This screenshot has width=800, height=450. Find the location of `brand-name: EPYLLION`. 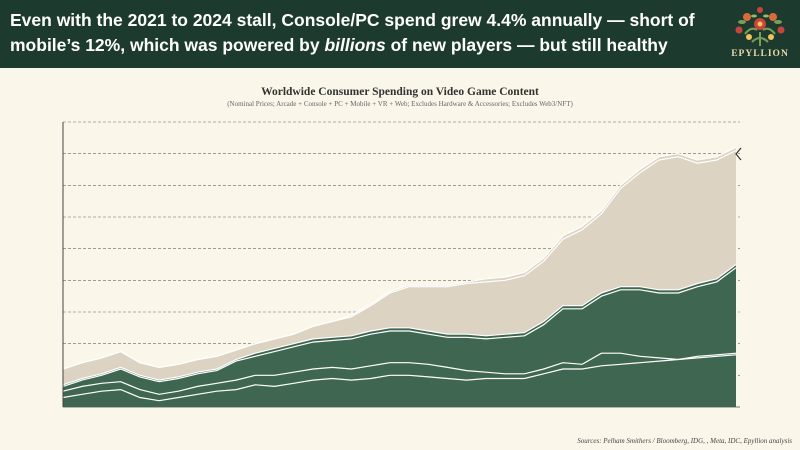

brand-name: EPYLLION is located at coordinates (760, 54).